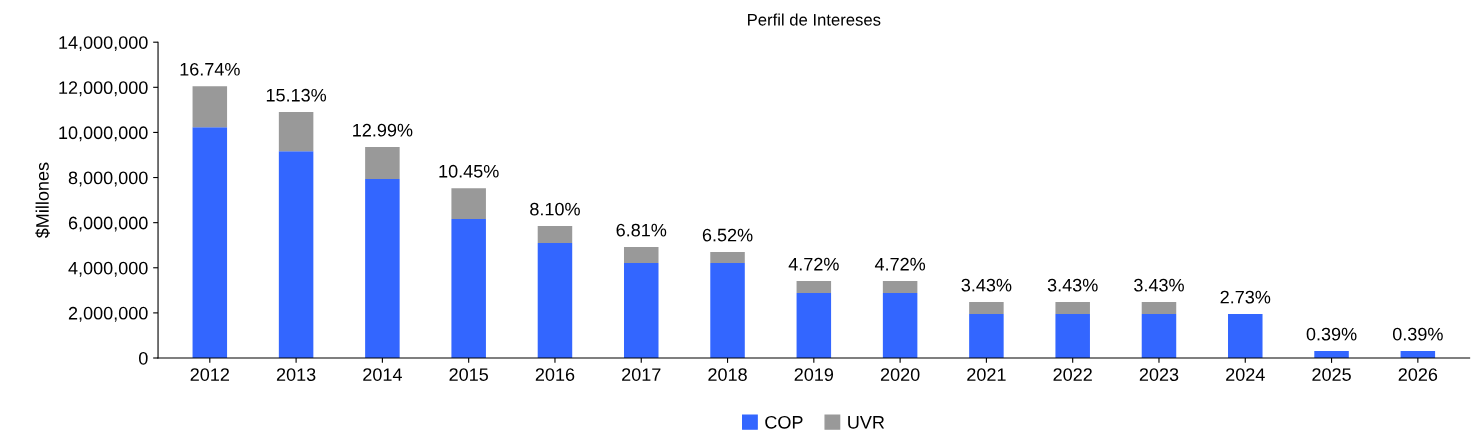  I want to click on x-tick-label: 2018, so click(727, 374).